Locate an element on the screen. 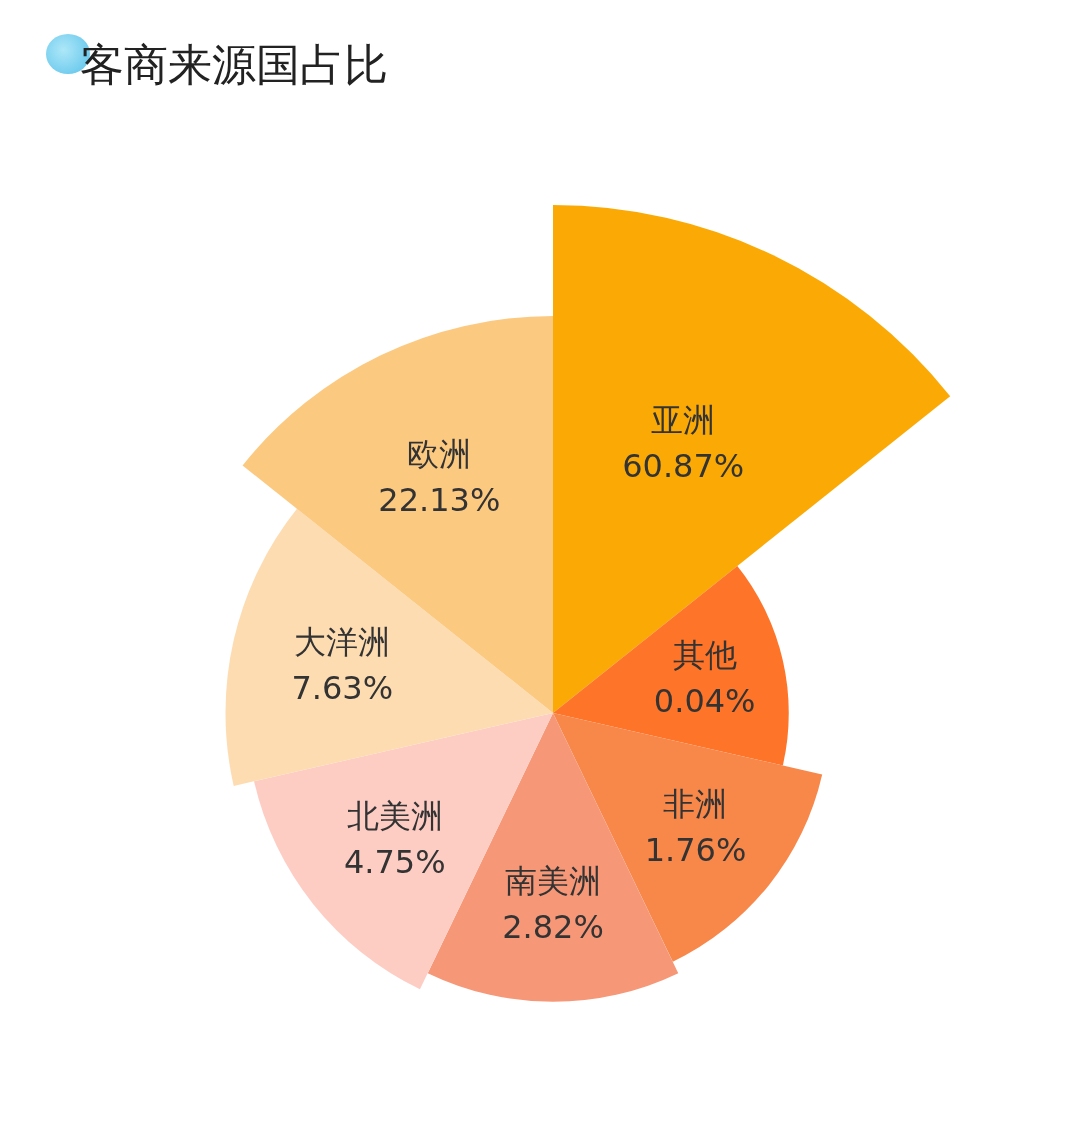 This screenshot has width=1080, height=1126. data-label: 7.63% is located at coordinates (342, 687).